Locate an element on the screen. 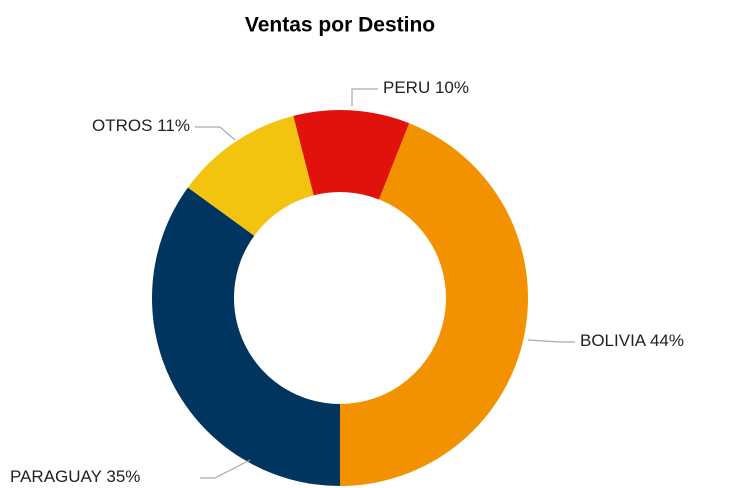 The height and width of the screenshot is (488, 729). value-label: 10% is located at coordinates (452, 87).